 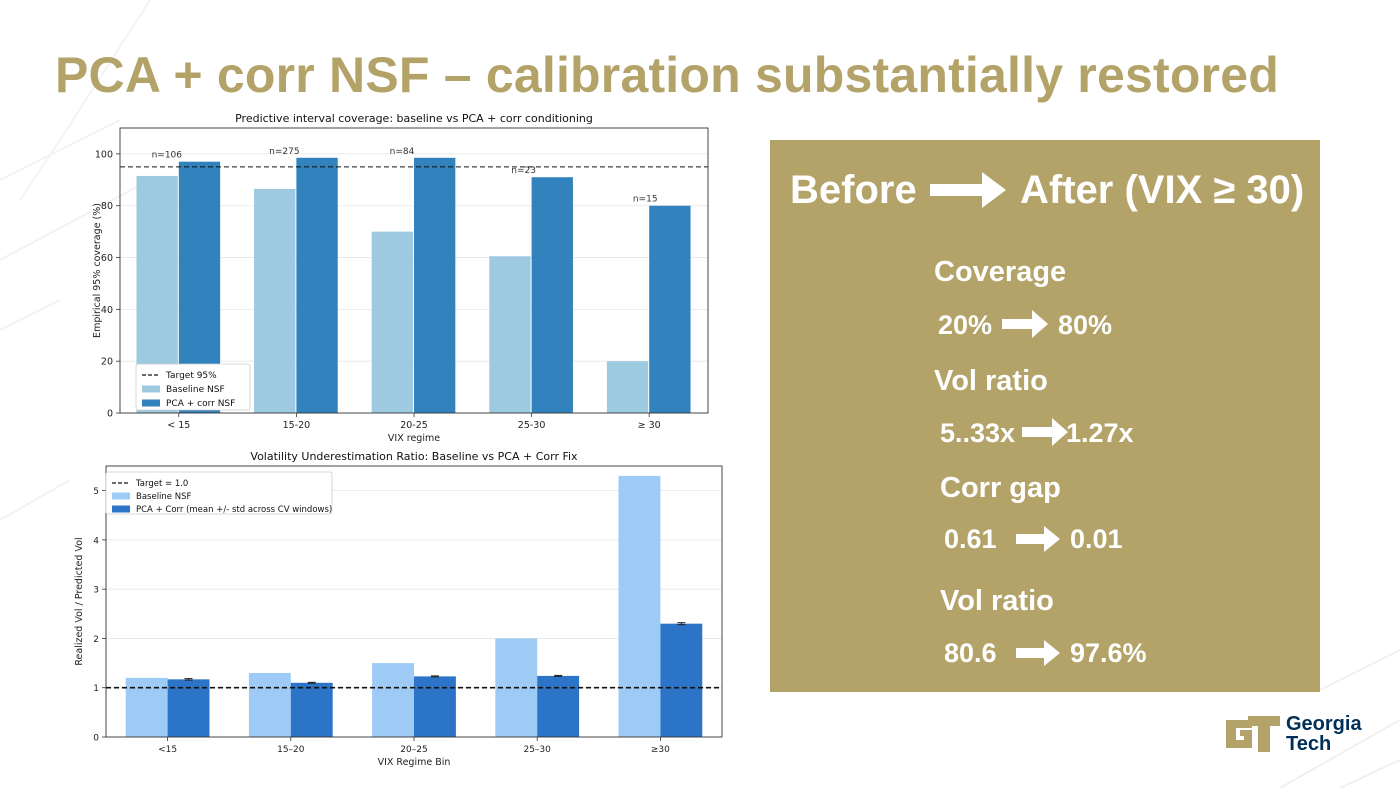 What do you see at coordinates (1100, 433) in the screenshot?
I see `row-after-vol-ratio: 1.27x` at bounding box center [1100, 433].